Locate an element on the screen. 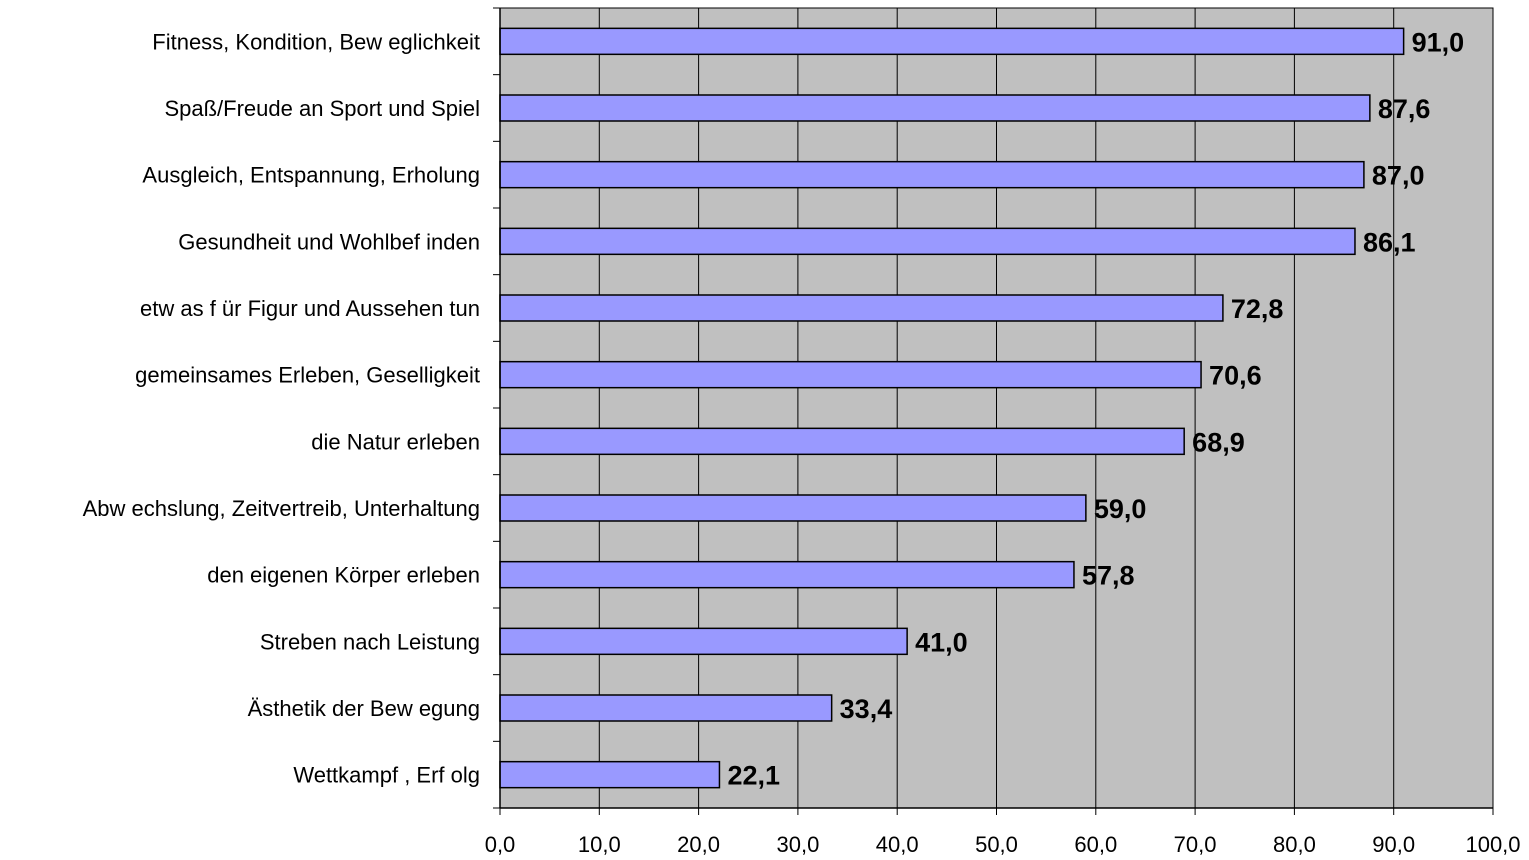  data-label: 87,0 is located at coordinates (1398, 176).